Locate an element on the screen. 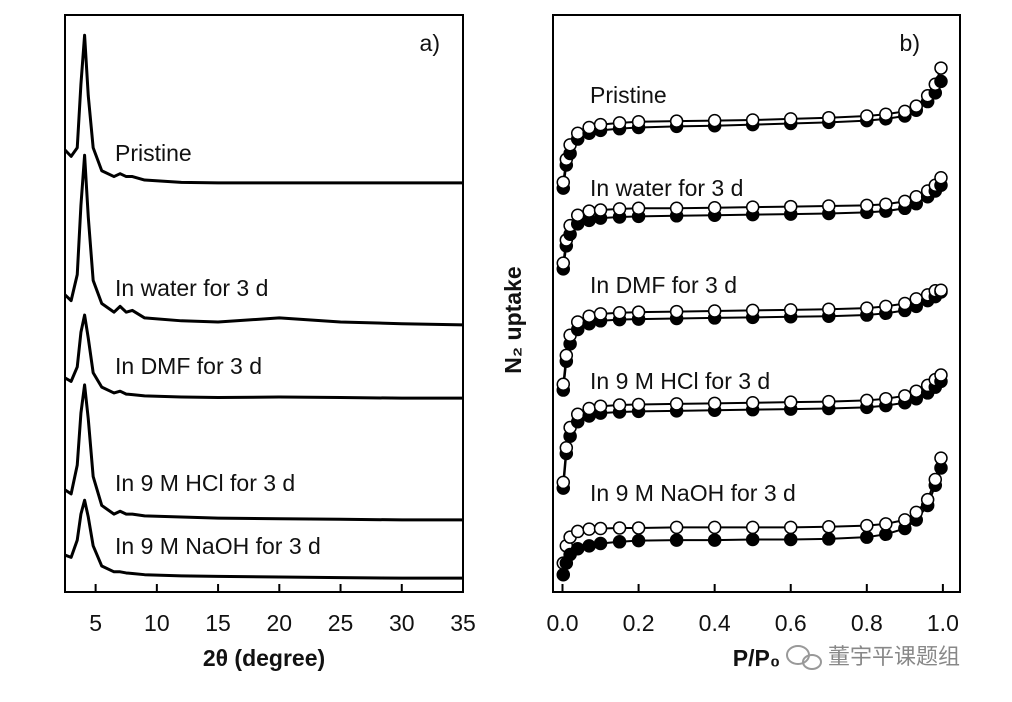 The width and height of the screenshot is (1012, 702). x-tick-label: 0.2 is located at coordinates (639, 623).